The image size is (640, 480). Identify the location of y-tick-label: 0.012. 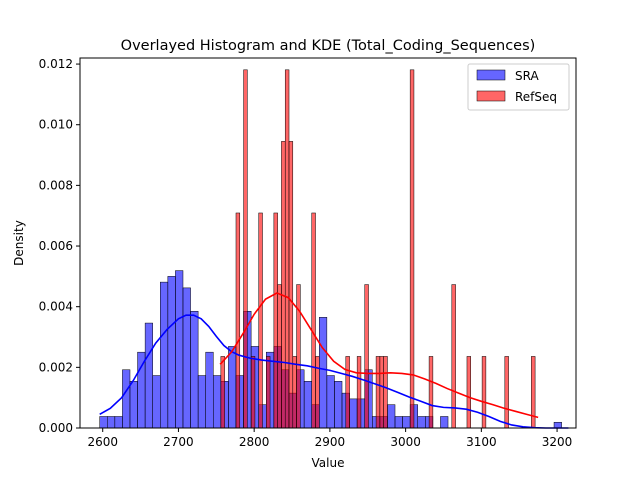
(56, 64).